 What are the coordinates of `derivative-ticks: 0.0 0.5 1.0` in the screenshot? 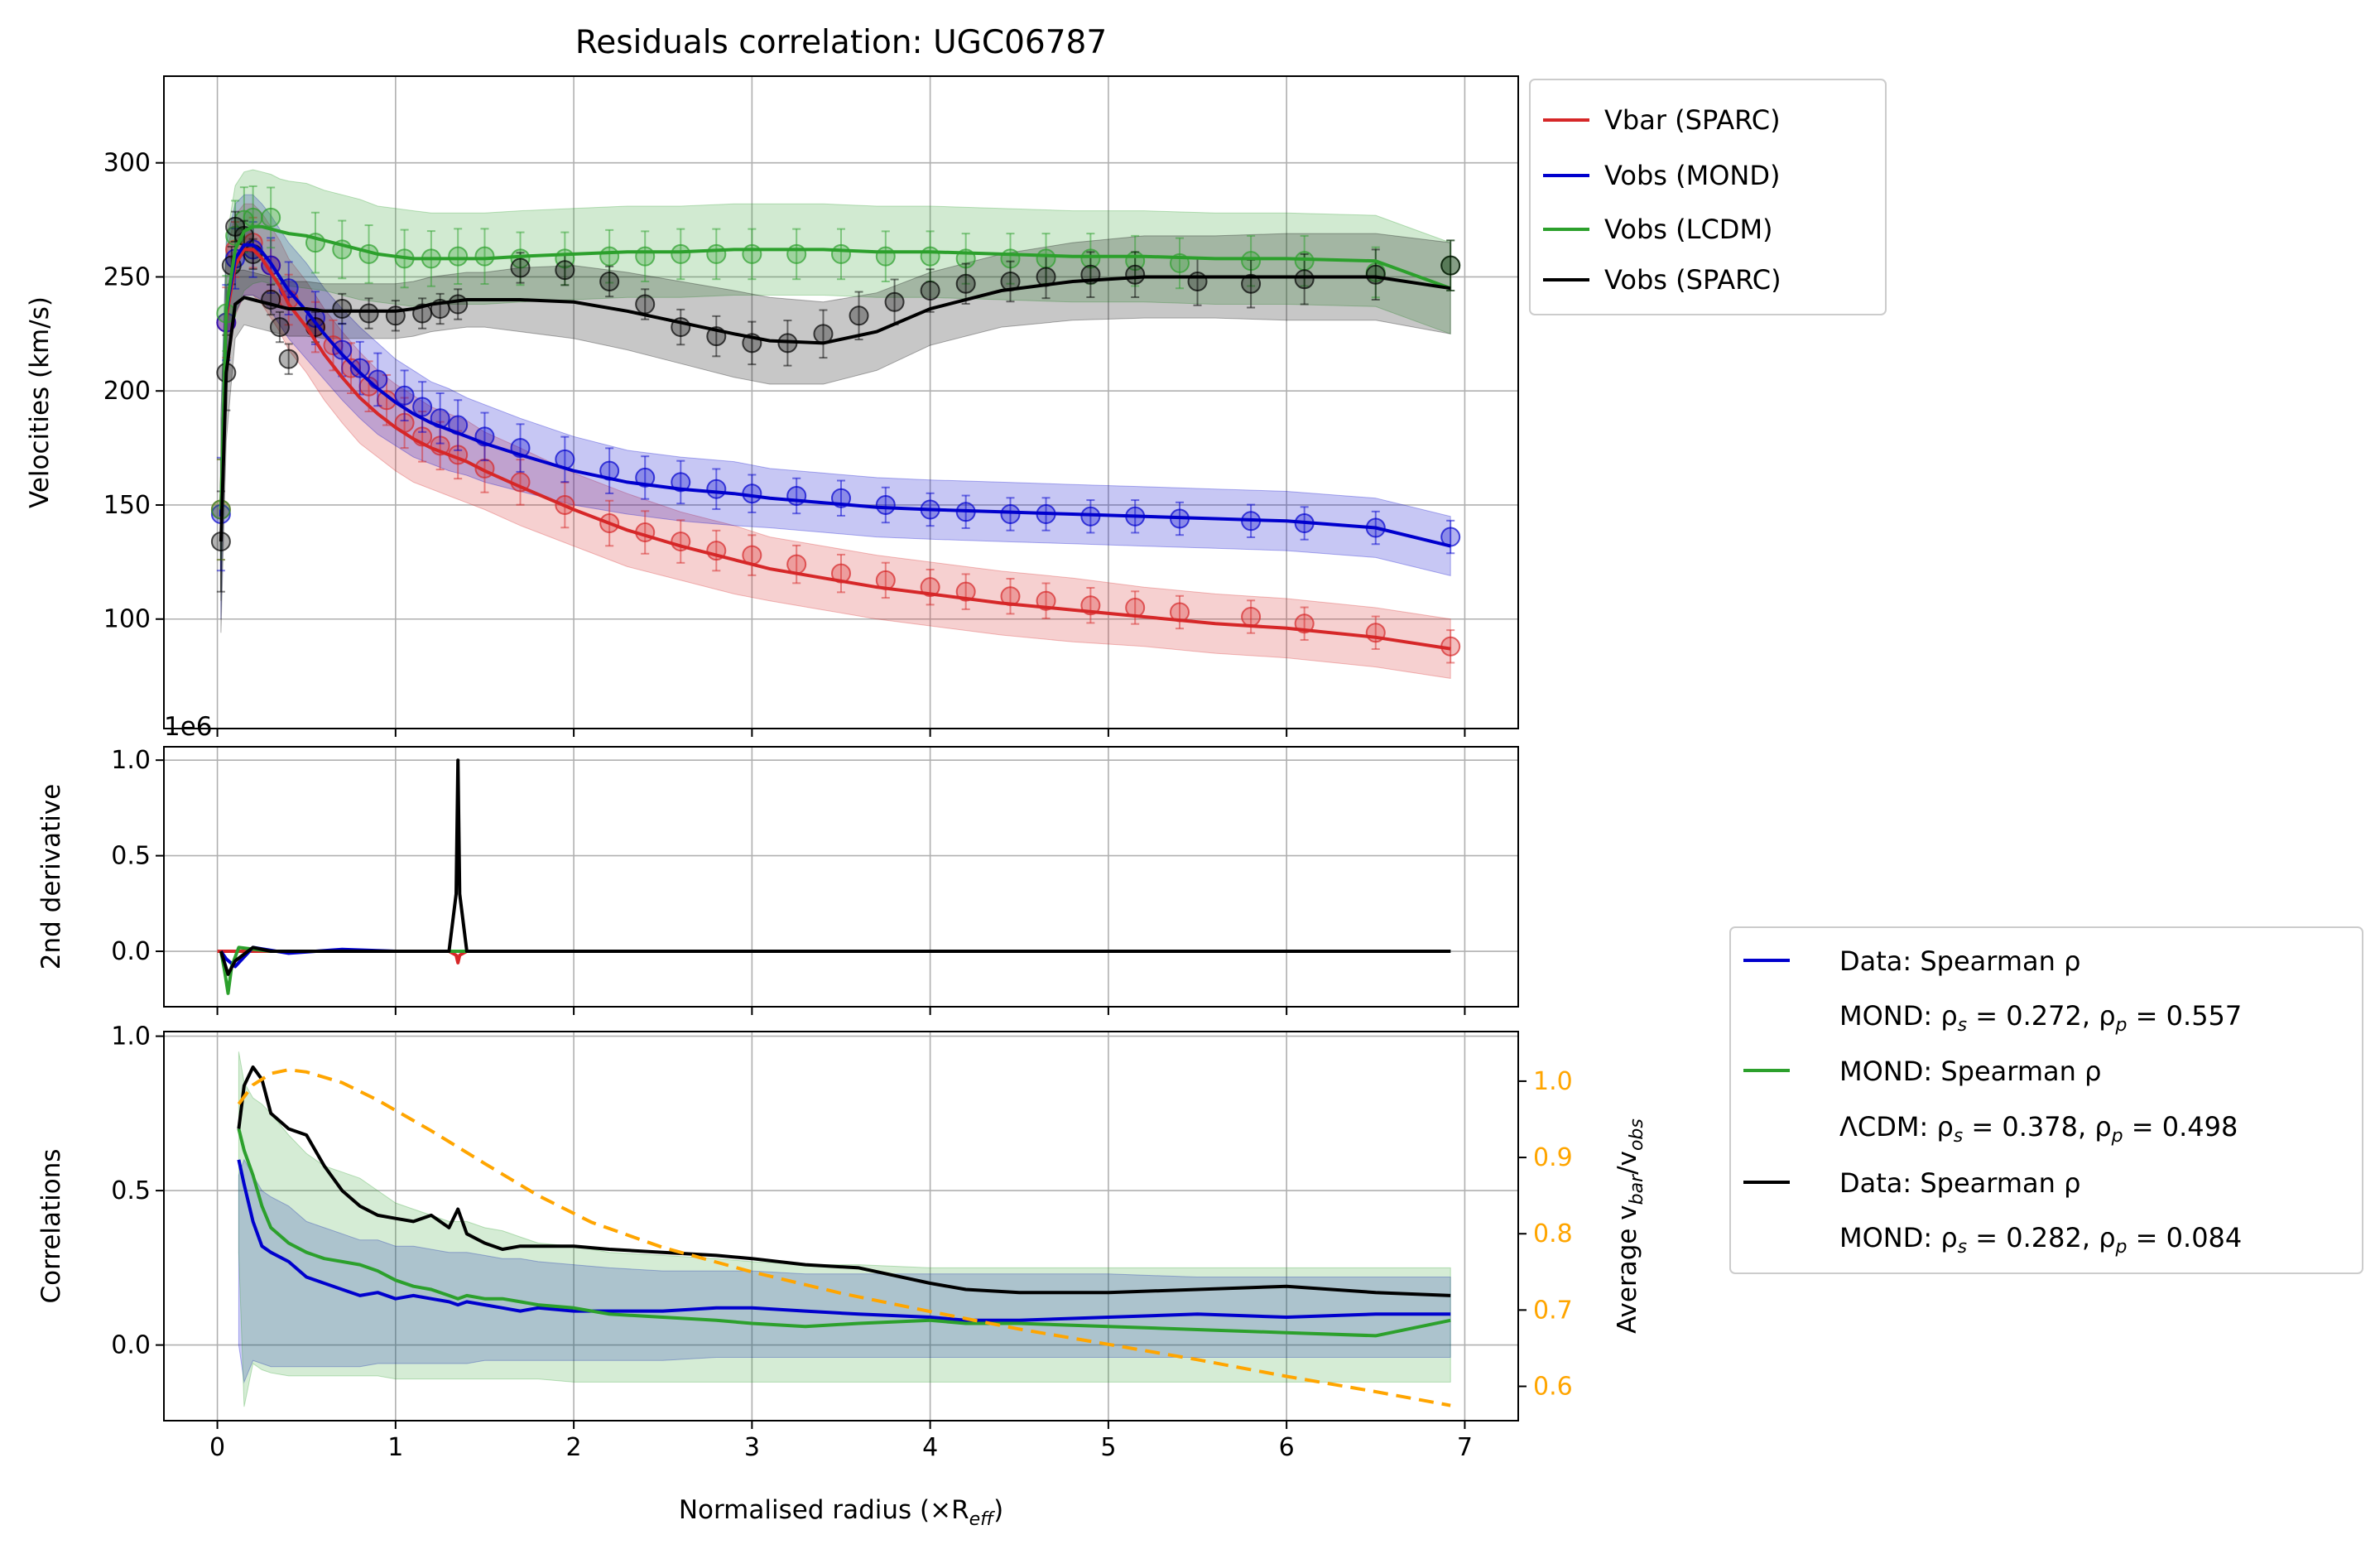 It's located at (788, 880).